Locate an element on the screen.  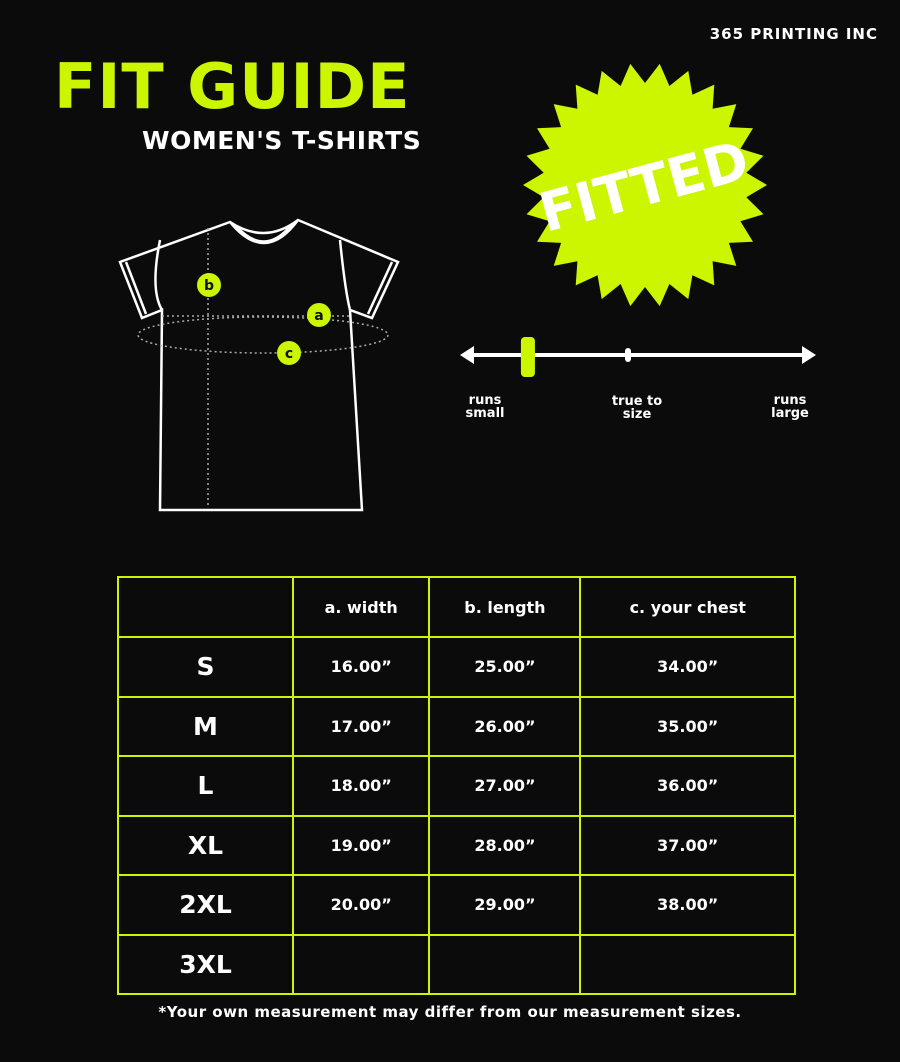
table-row: L 18.00” 27.00” 36.00” is located at coordinates (456, 786).